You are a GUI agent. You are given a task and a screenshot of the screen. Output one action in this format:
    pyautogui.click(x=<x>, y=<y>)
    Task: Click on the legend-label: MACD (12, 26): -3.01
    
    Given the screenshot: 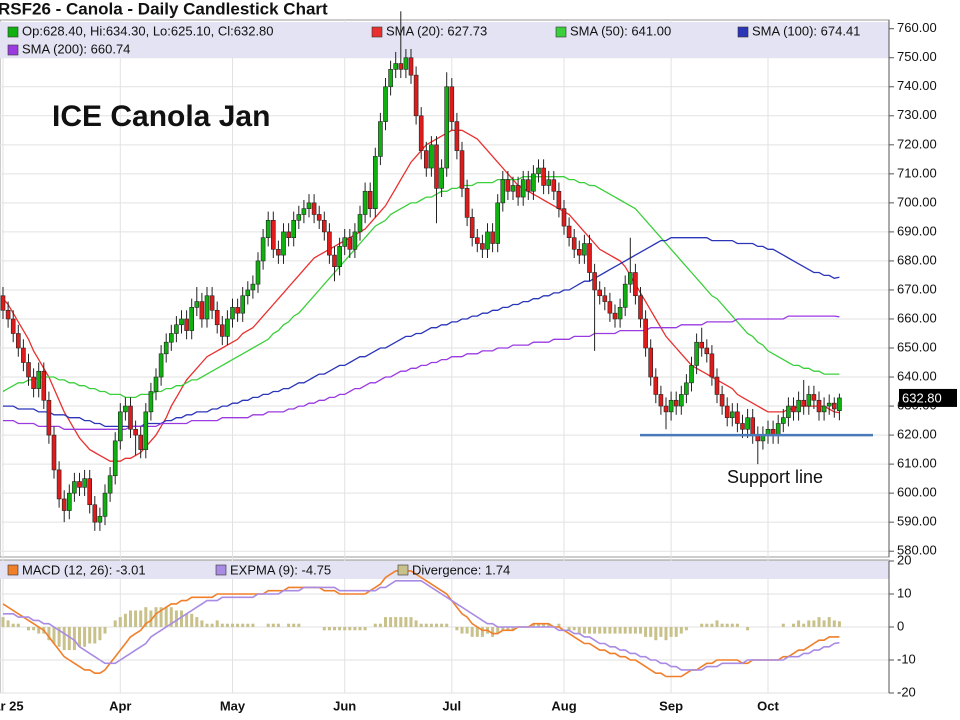 What is the action you would take?
    pyautogui.click(x=84, y=569)
    